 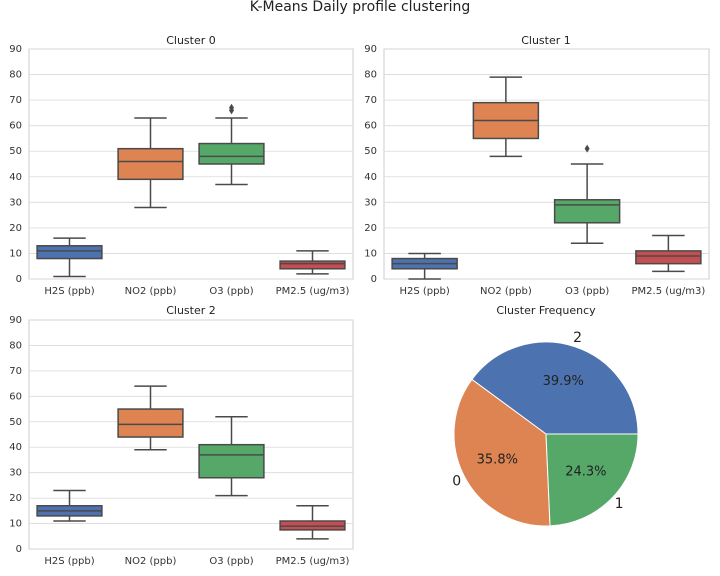 What do you see at coordinates (585, 472) in the screenshot?
I see `pie-percent-label: 24.3%` at bounding box center [585, 472].